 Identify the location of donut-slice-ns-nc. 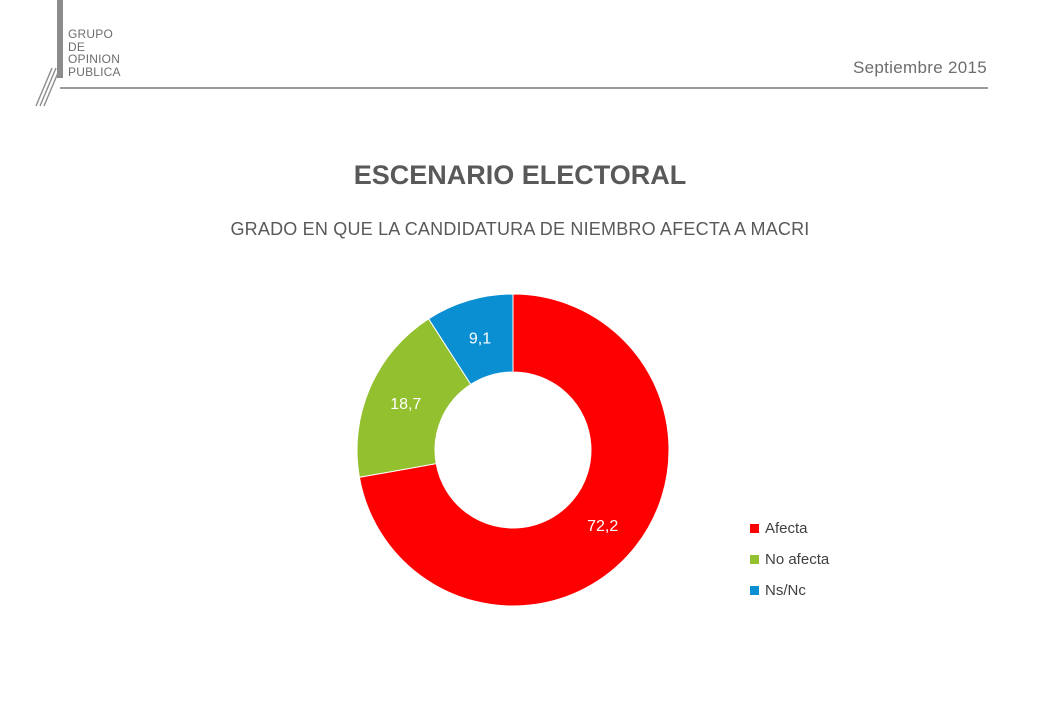
(470, 339).